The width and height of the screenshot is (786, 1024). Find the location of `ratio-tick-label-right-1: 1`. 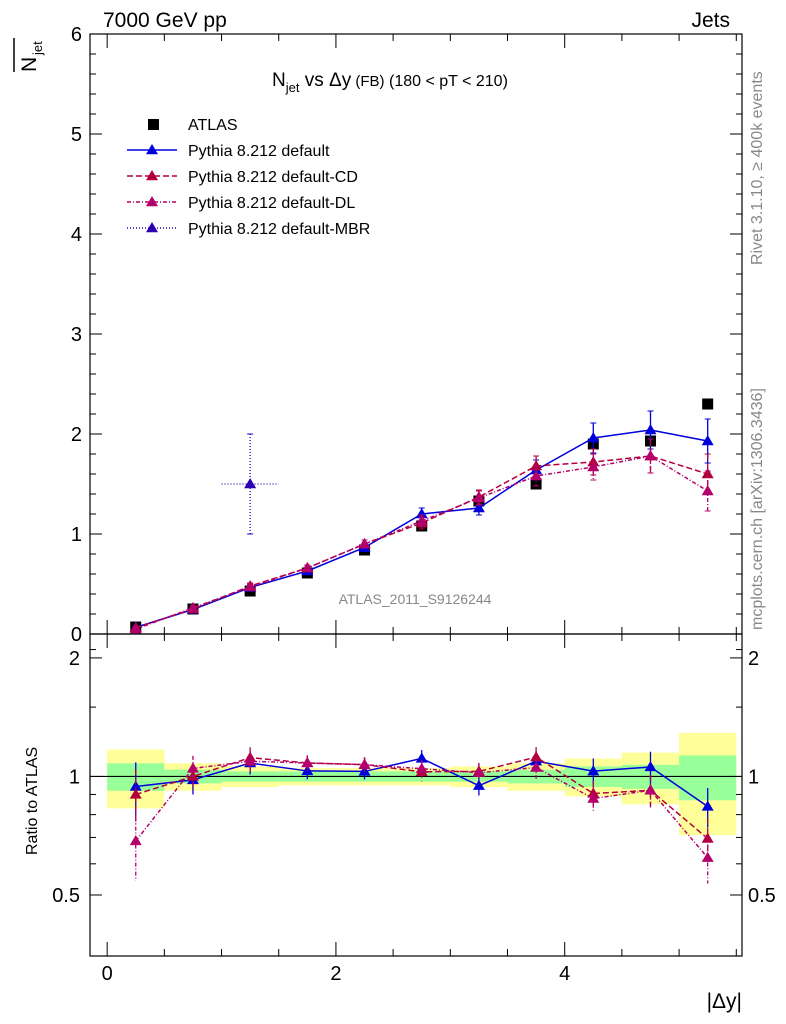

ratio-tick-label-right-1: 1 is located at coordinates (753, 777).